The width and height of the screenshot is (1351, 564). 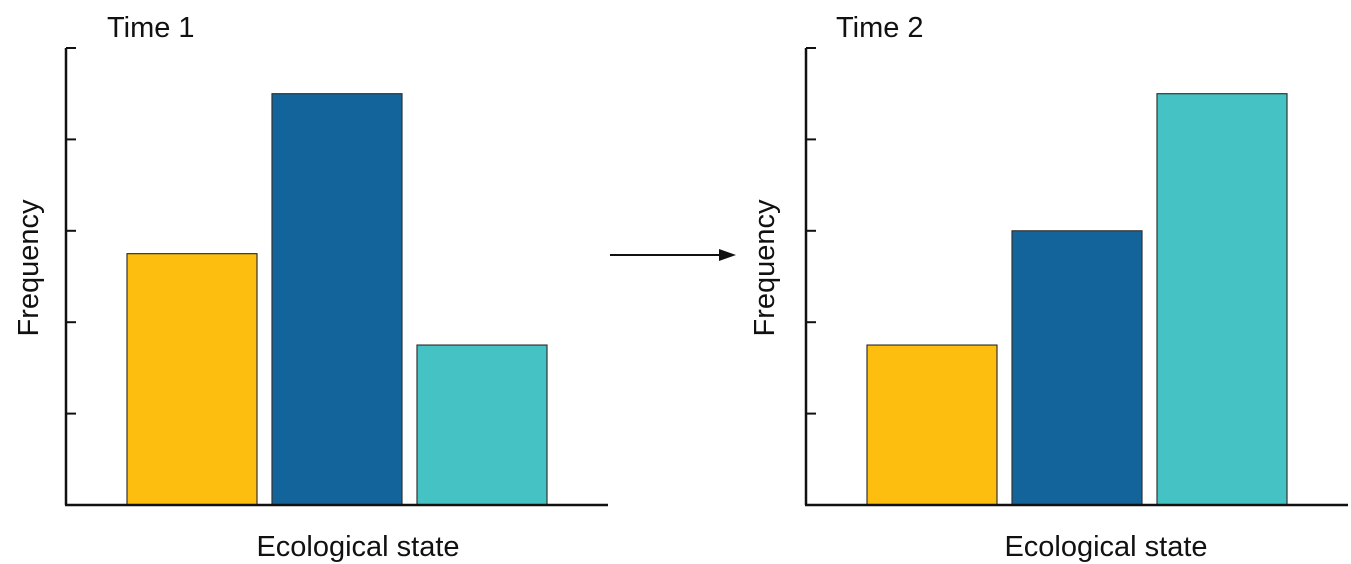 I want to click on chart-title: Time 2, so click(x=880, y=28).